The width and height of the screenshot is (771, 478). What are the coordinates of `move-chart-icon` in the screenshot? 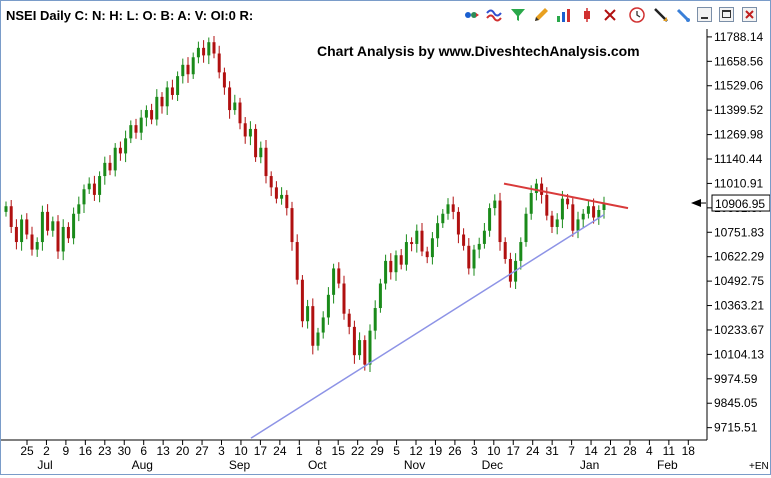 It's located at (472, 15).